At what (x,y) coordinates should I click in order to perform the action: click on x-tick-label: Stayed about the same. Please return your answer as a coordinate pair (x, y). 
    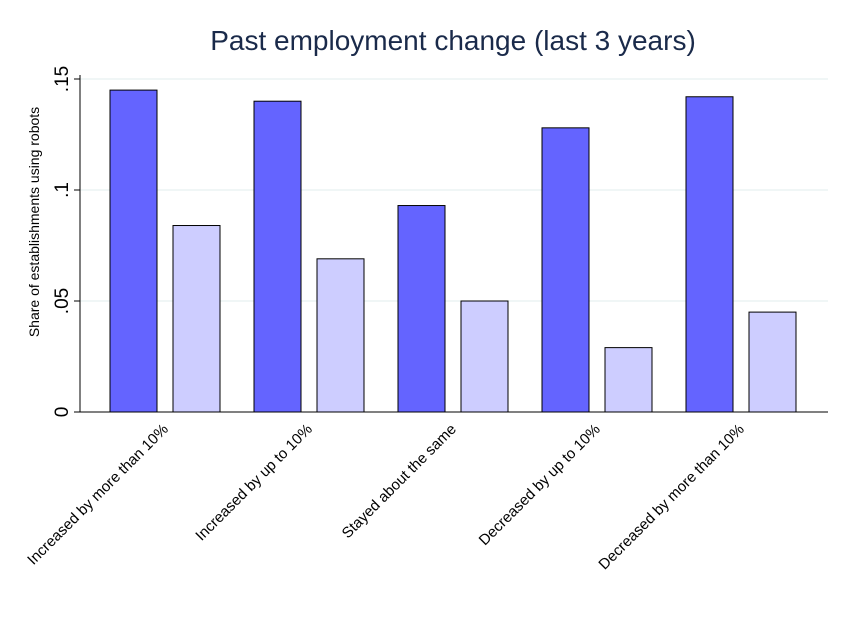
    Looking at the image, I should click on (399, 481).